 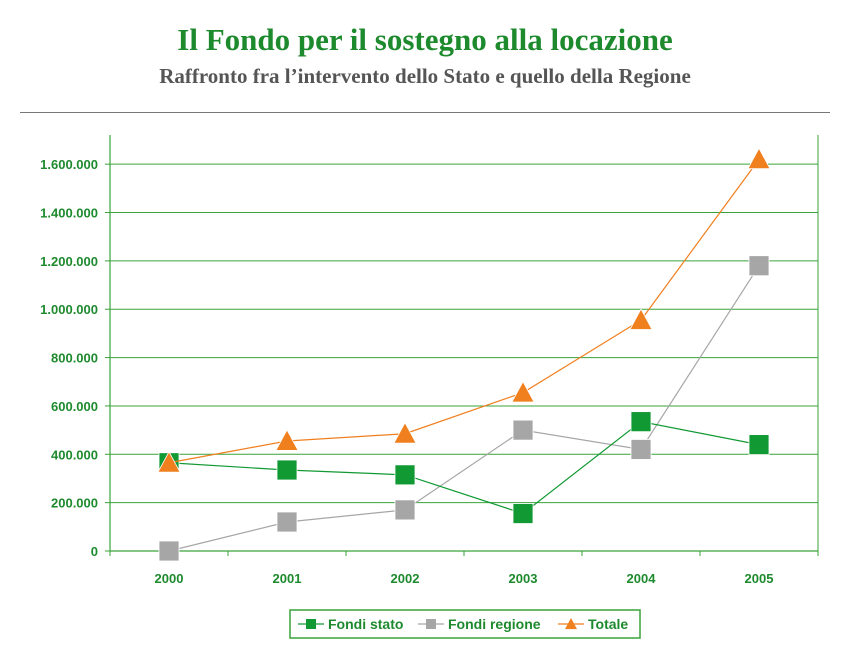 What do you see at coordinates (169, 578) in the screenshot?
I see `x-tick-label: 2000` at bounding box center [169, 578].